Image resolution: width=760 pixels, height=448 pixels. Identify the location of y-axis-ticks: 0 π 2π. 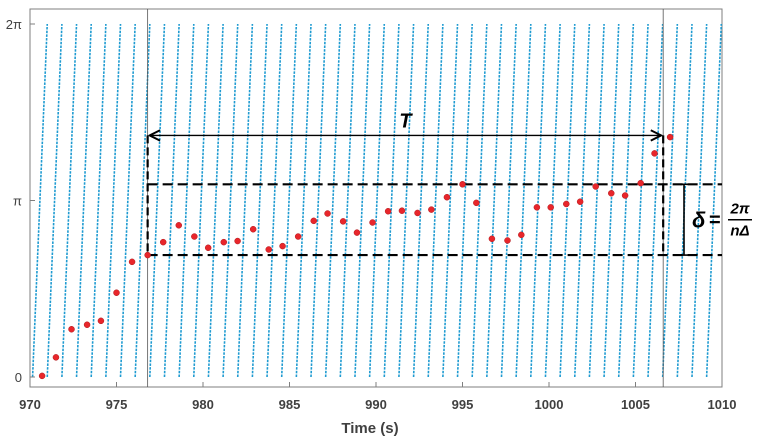
(20, 201).